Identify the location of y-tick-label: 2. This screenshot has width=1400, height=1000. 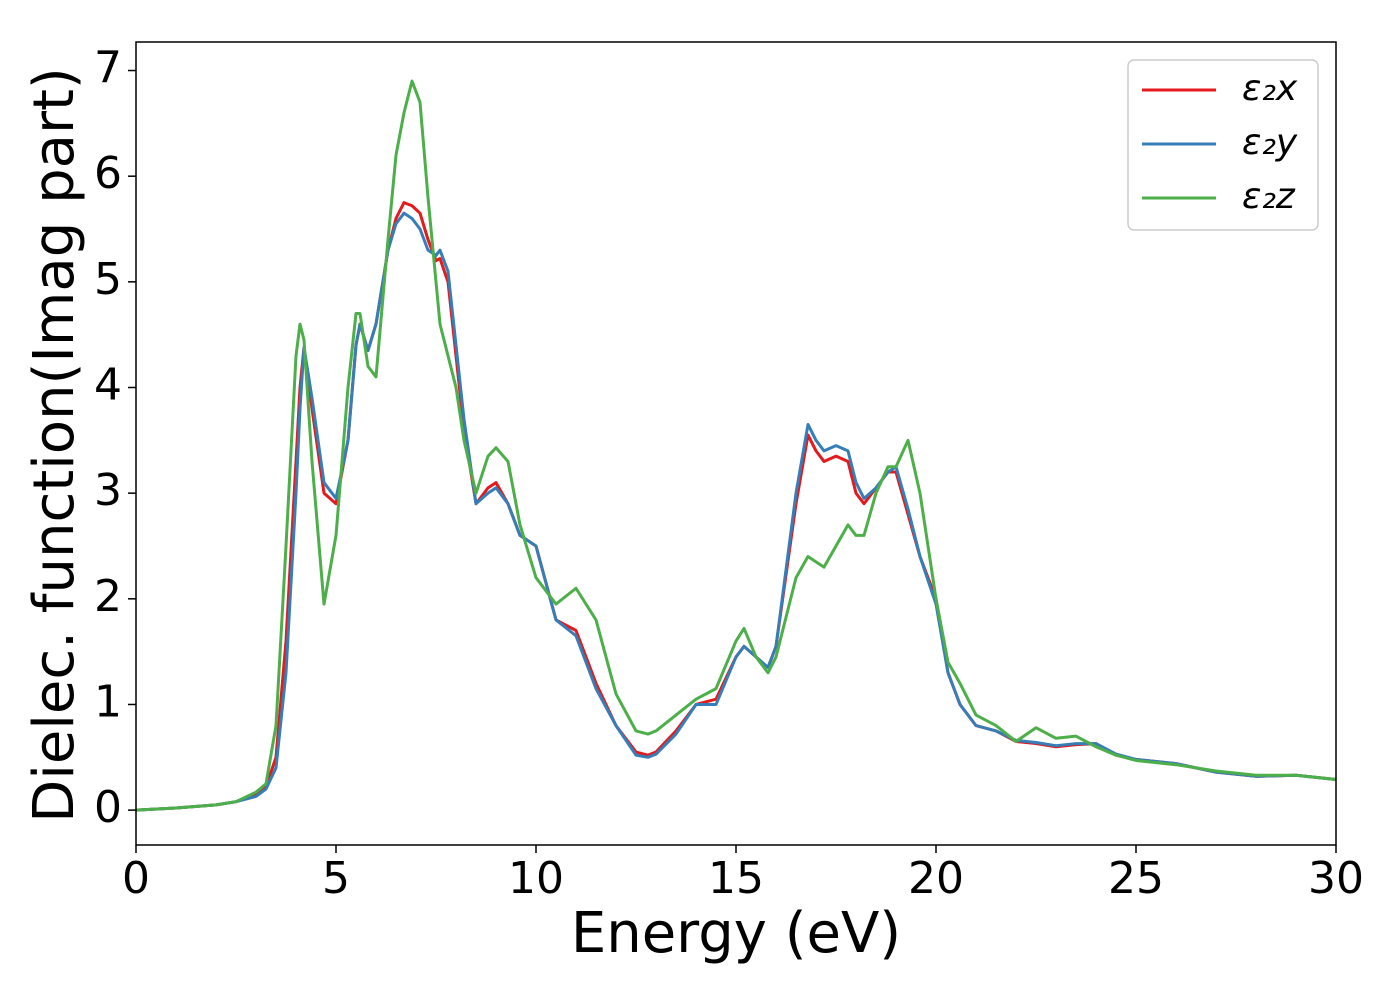
(108, 596).